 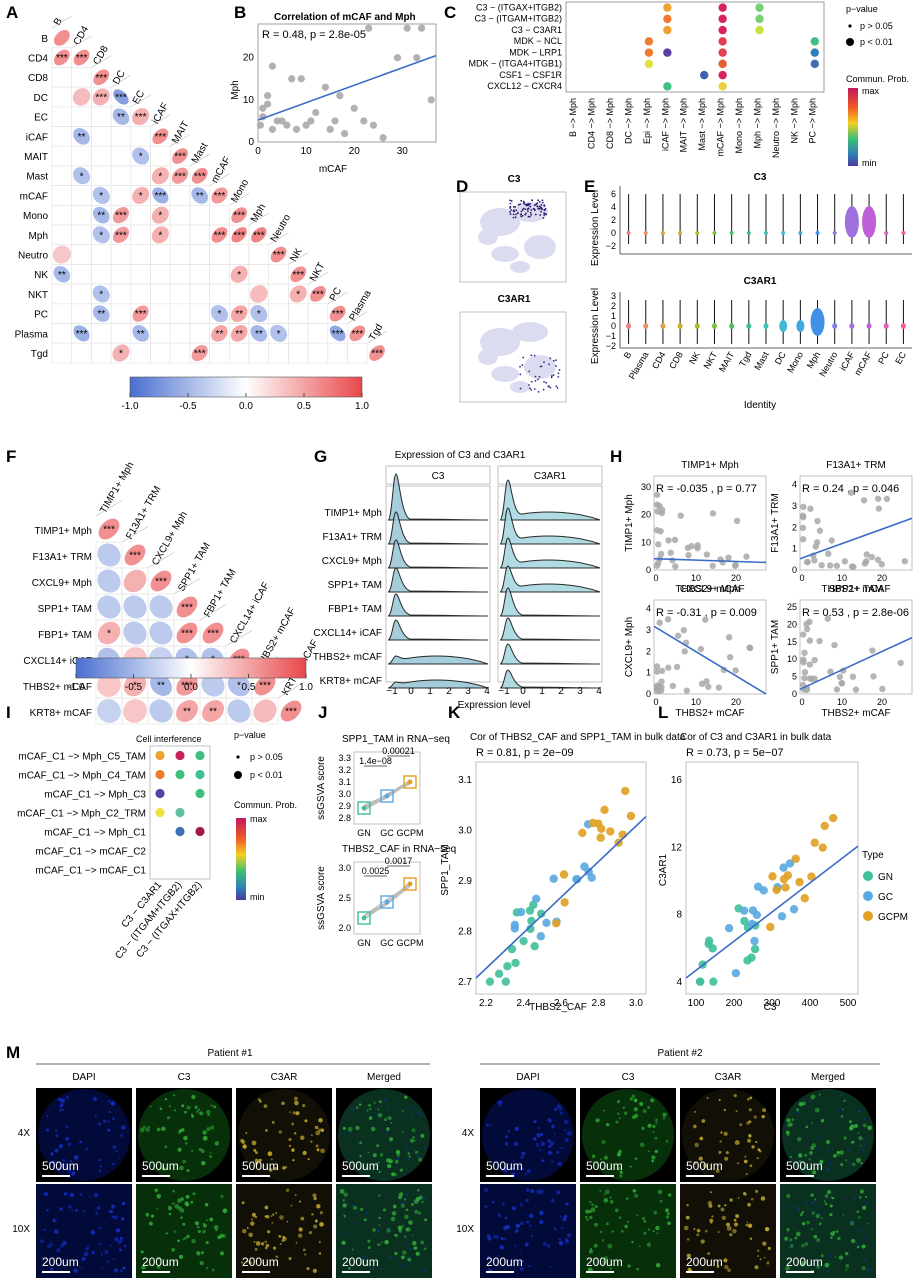 I want to click on panel-c-row-label: CXCL12 − CXCR4, so click(x=524, y=86).